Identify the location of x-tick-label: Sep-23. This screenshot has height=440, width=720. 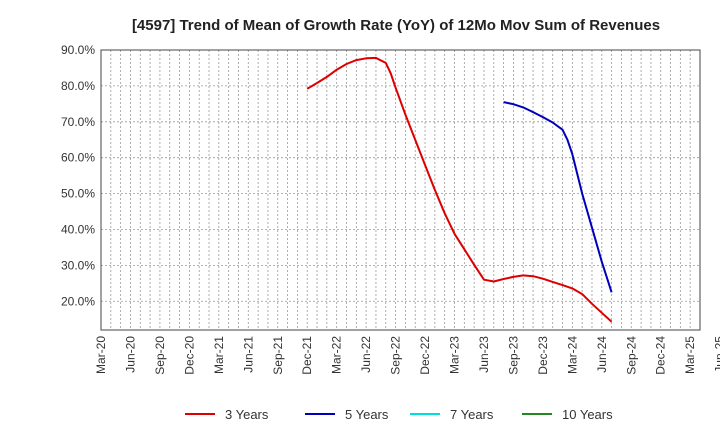
(513, 355).